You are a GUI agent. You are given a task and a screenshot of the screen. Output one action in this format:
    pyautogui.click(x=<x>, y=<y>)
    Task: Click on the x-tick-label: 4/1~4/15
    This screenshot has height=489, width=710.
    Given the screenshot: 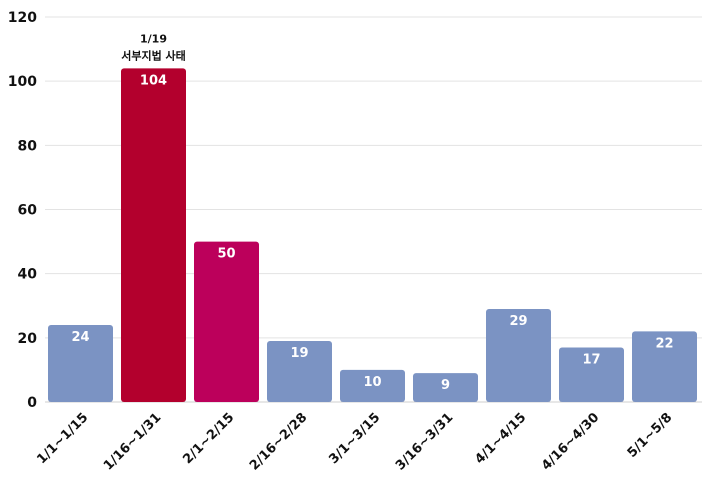 What is the action you would take?
    pyautogui.click(x=500, y=438)
    